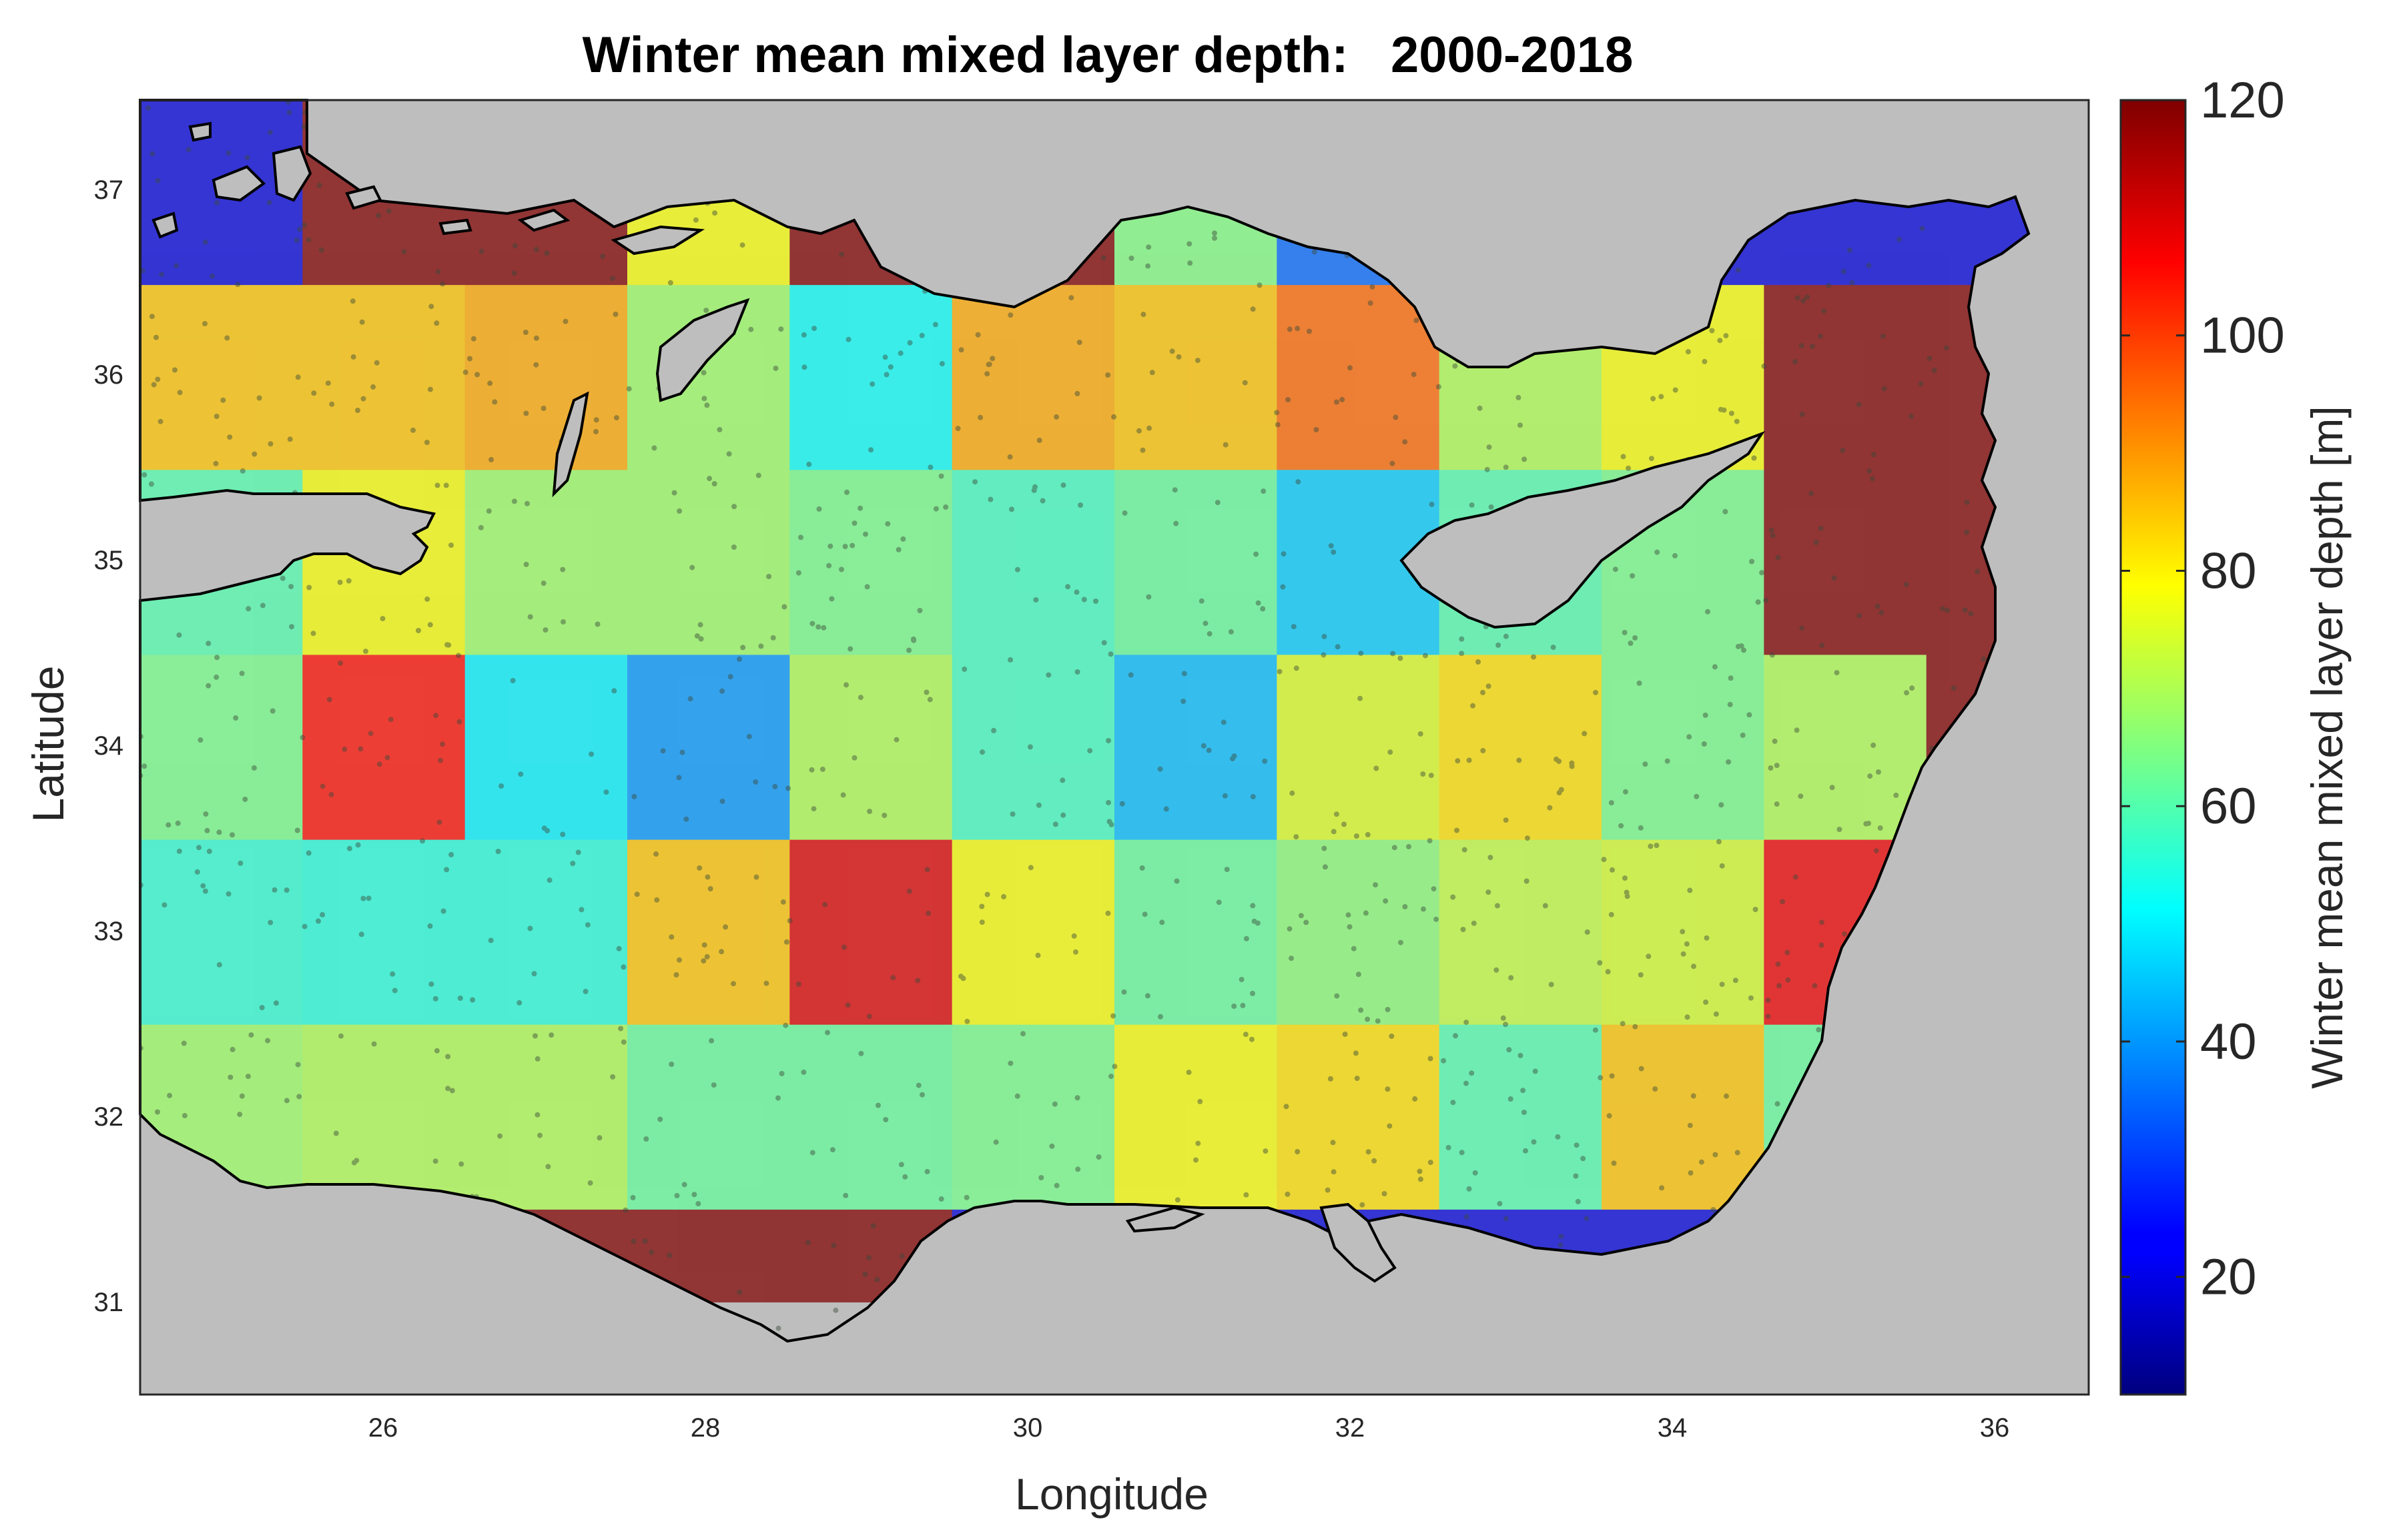 The image size is (2399, 1540). I want to click on chart-title: Winter mean mixed layer depth: 2000-2018, so click(1109, 55).